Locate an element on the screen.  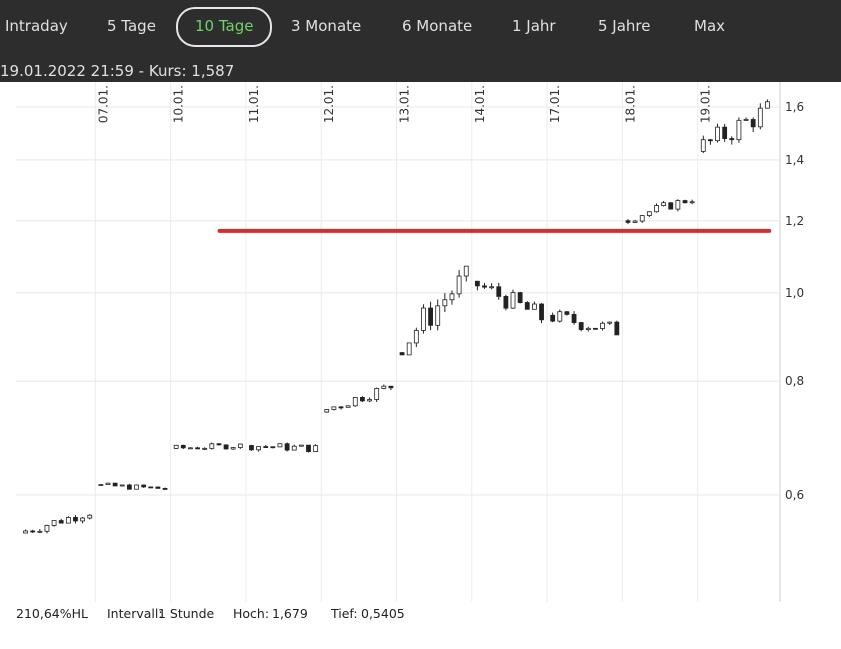
y-tick-label: 0,8 is located at coordinates (794, 381).